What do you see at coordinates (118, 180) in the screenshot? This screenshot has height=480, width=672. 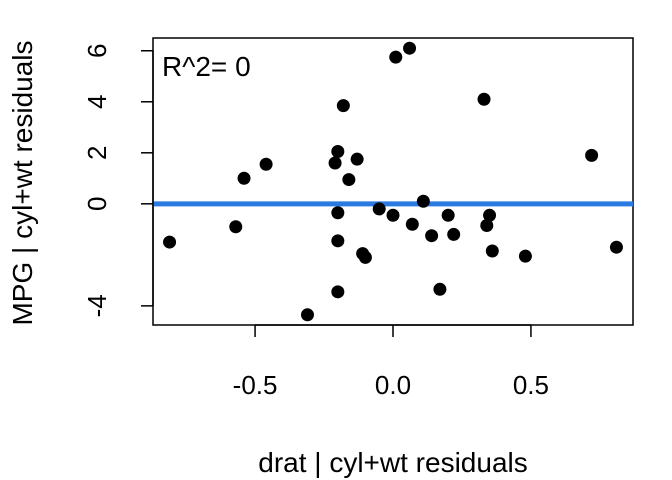 I see `y-axis: -4 0 2 4 6` at bounding box center [118, 180].